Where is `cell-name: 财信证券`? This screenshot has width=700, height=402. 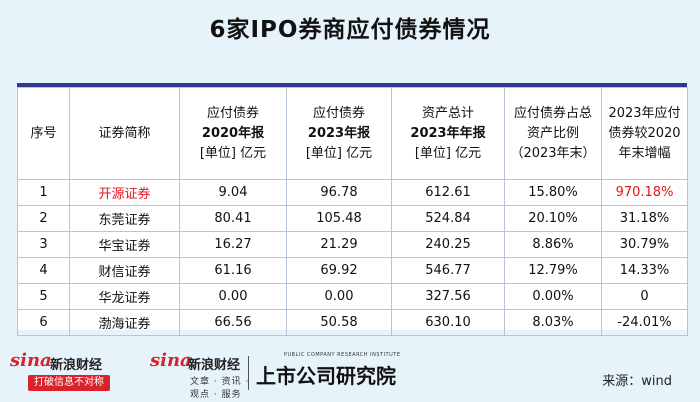
cell-name: 财信证券 is located at coordinates (124, 270).